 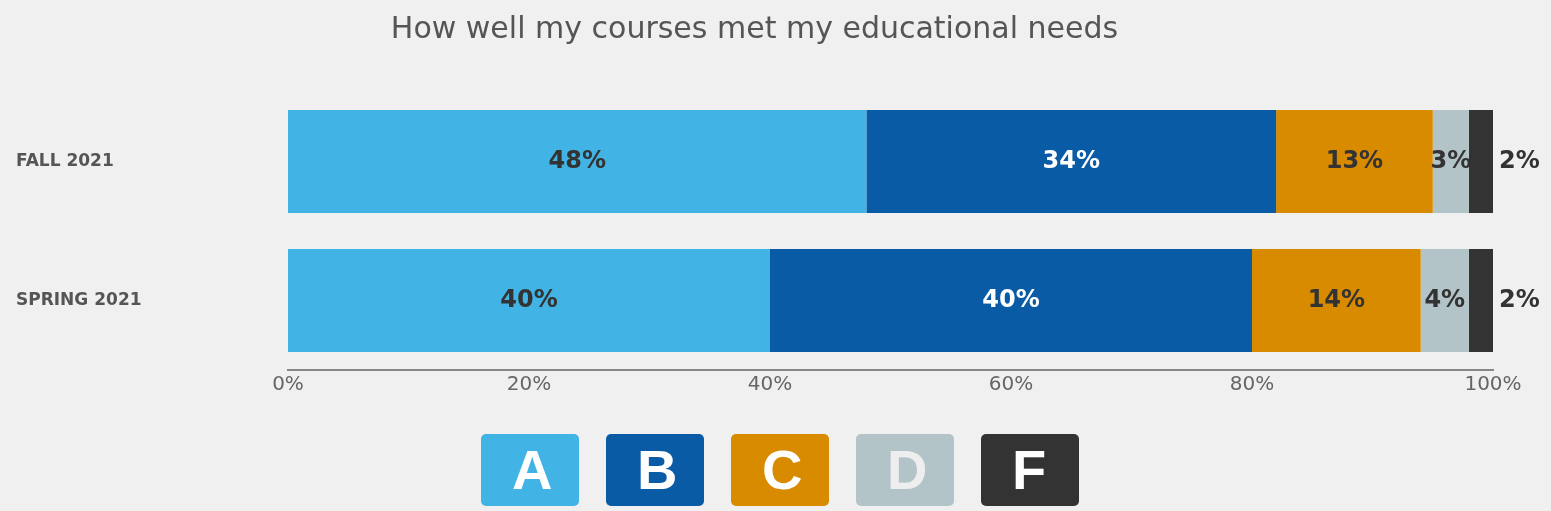 What do you see at coordinates (920, 470) in the screenshot?
I see `legend-label: D` at bounding box center [920, 470].